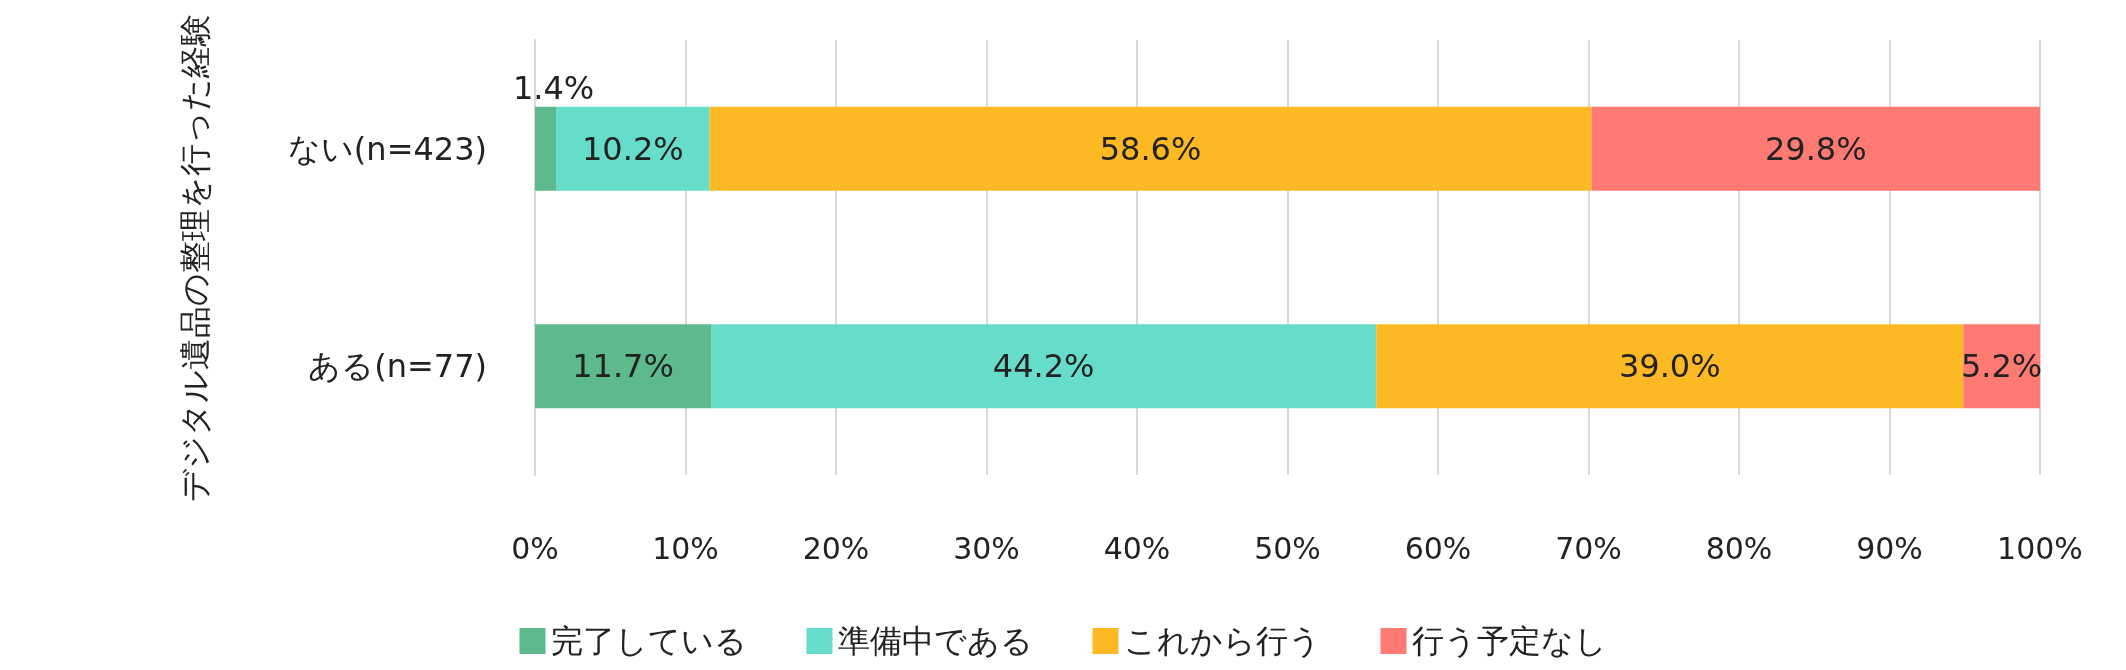  What do you see at coordinates (1222, 641) in the screenshot?
I see `legend-label: これから行う` at bounding box center [1222, 641].